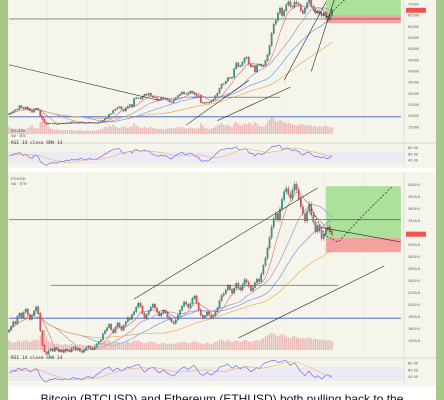 The height and width of the screenshot is (400, 444). I want to click on projection-path, so click(352, 214).